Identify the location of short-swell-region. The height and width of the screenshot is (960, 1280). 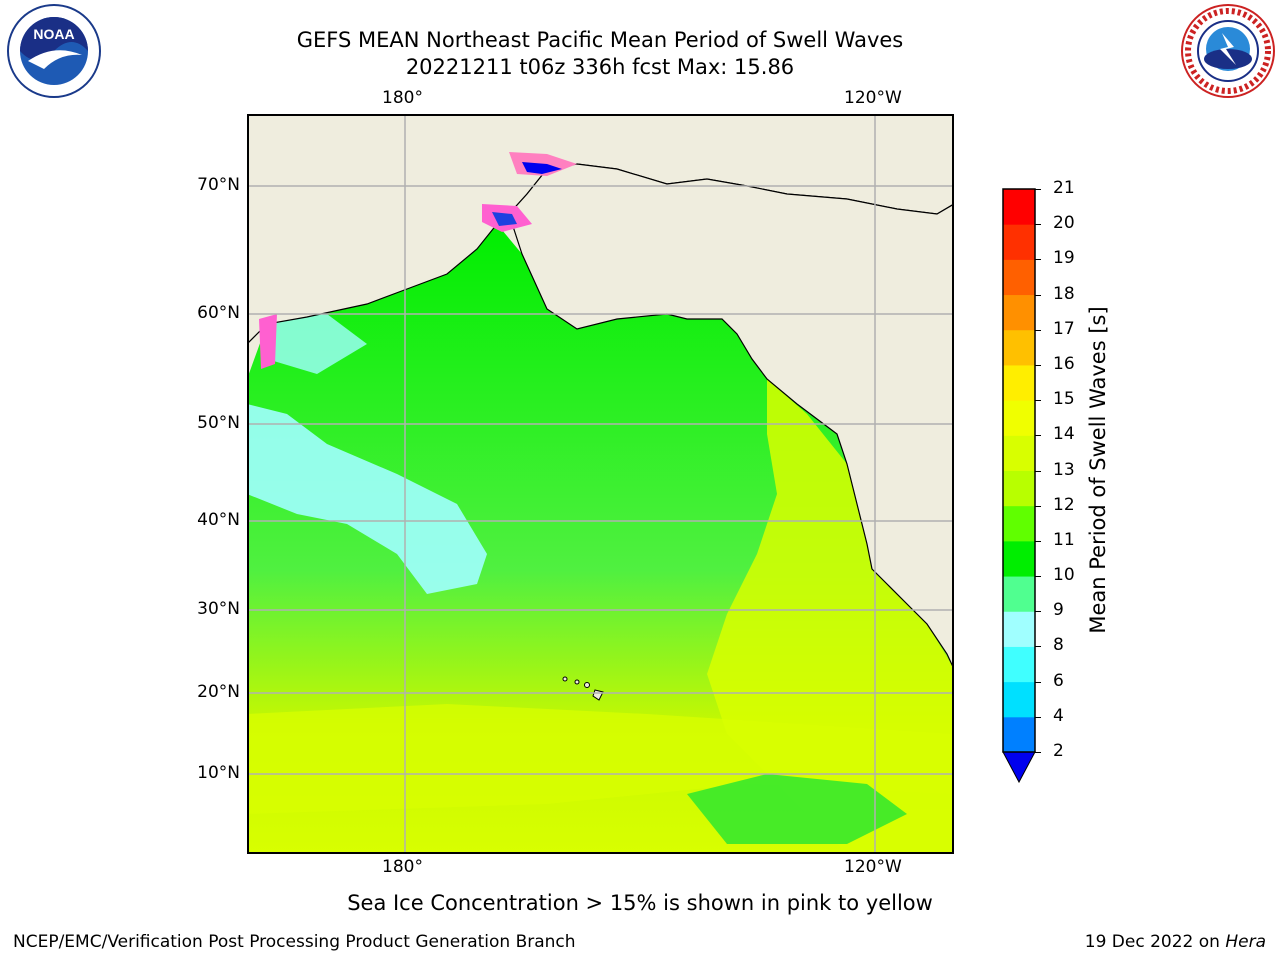
(367, 499).